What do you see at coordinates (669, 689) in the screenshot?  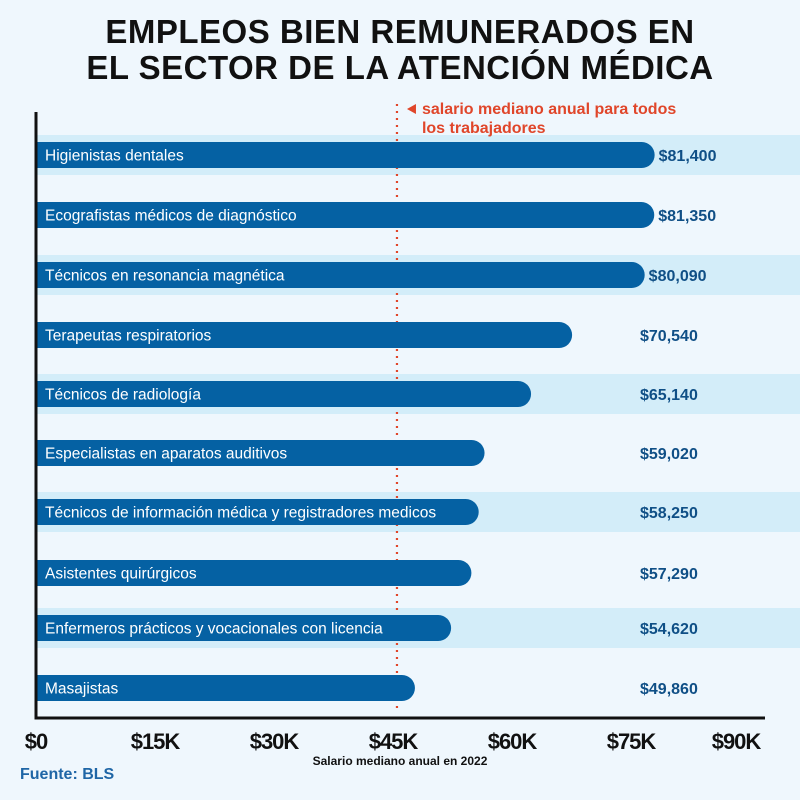 I see `bar-value-label: $49,860` at bounding box center [669, 689].